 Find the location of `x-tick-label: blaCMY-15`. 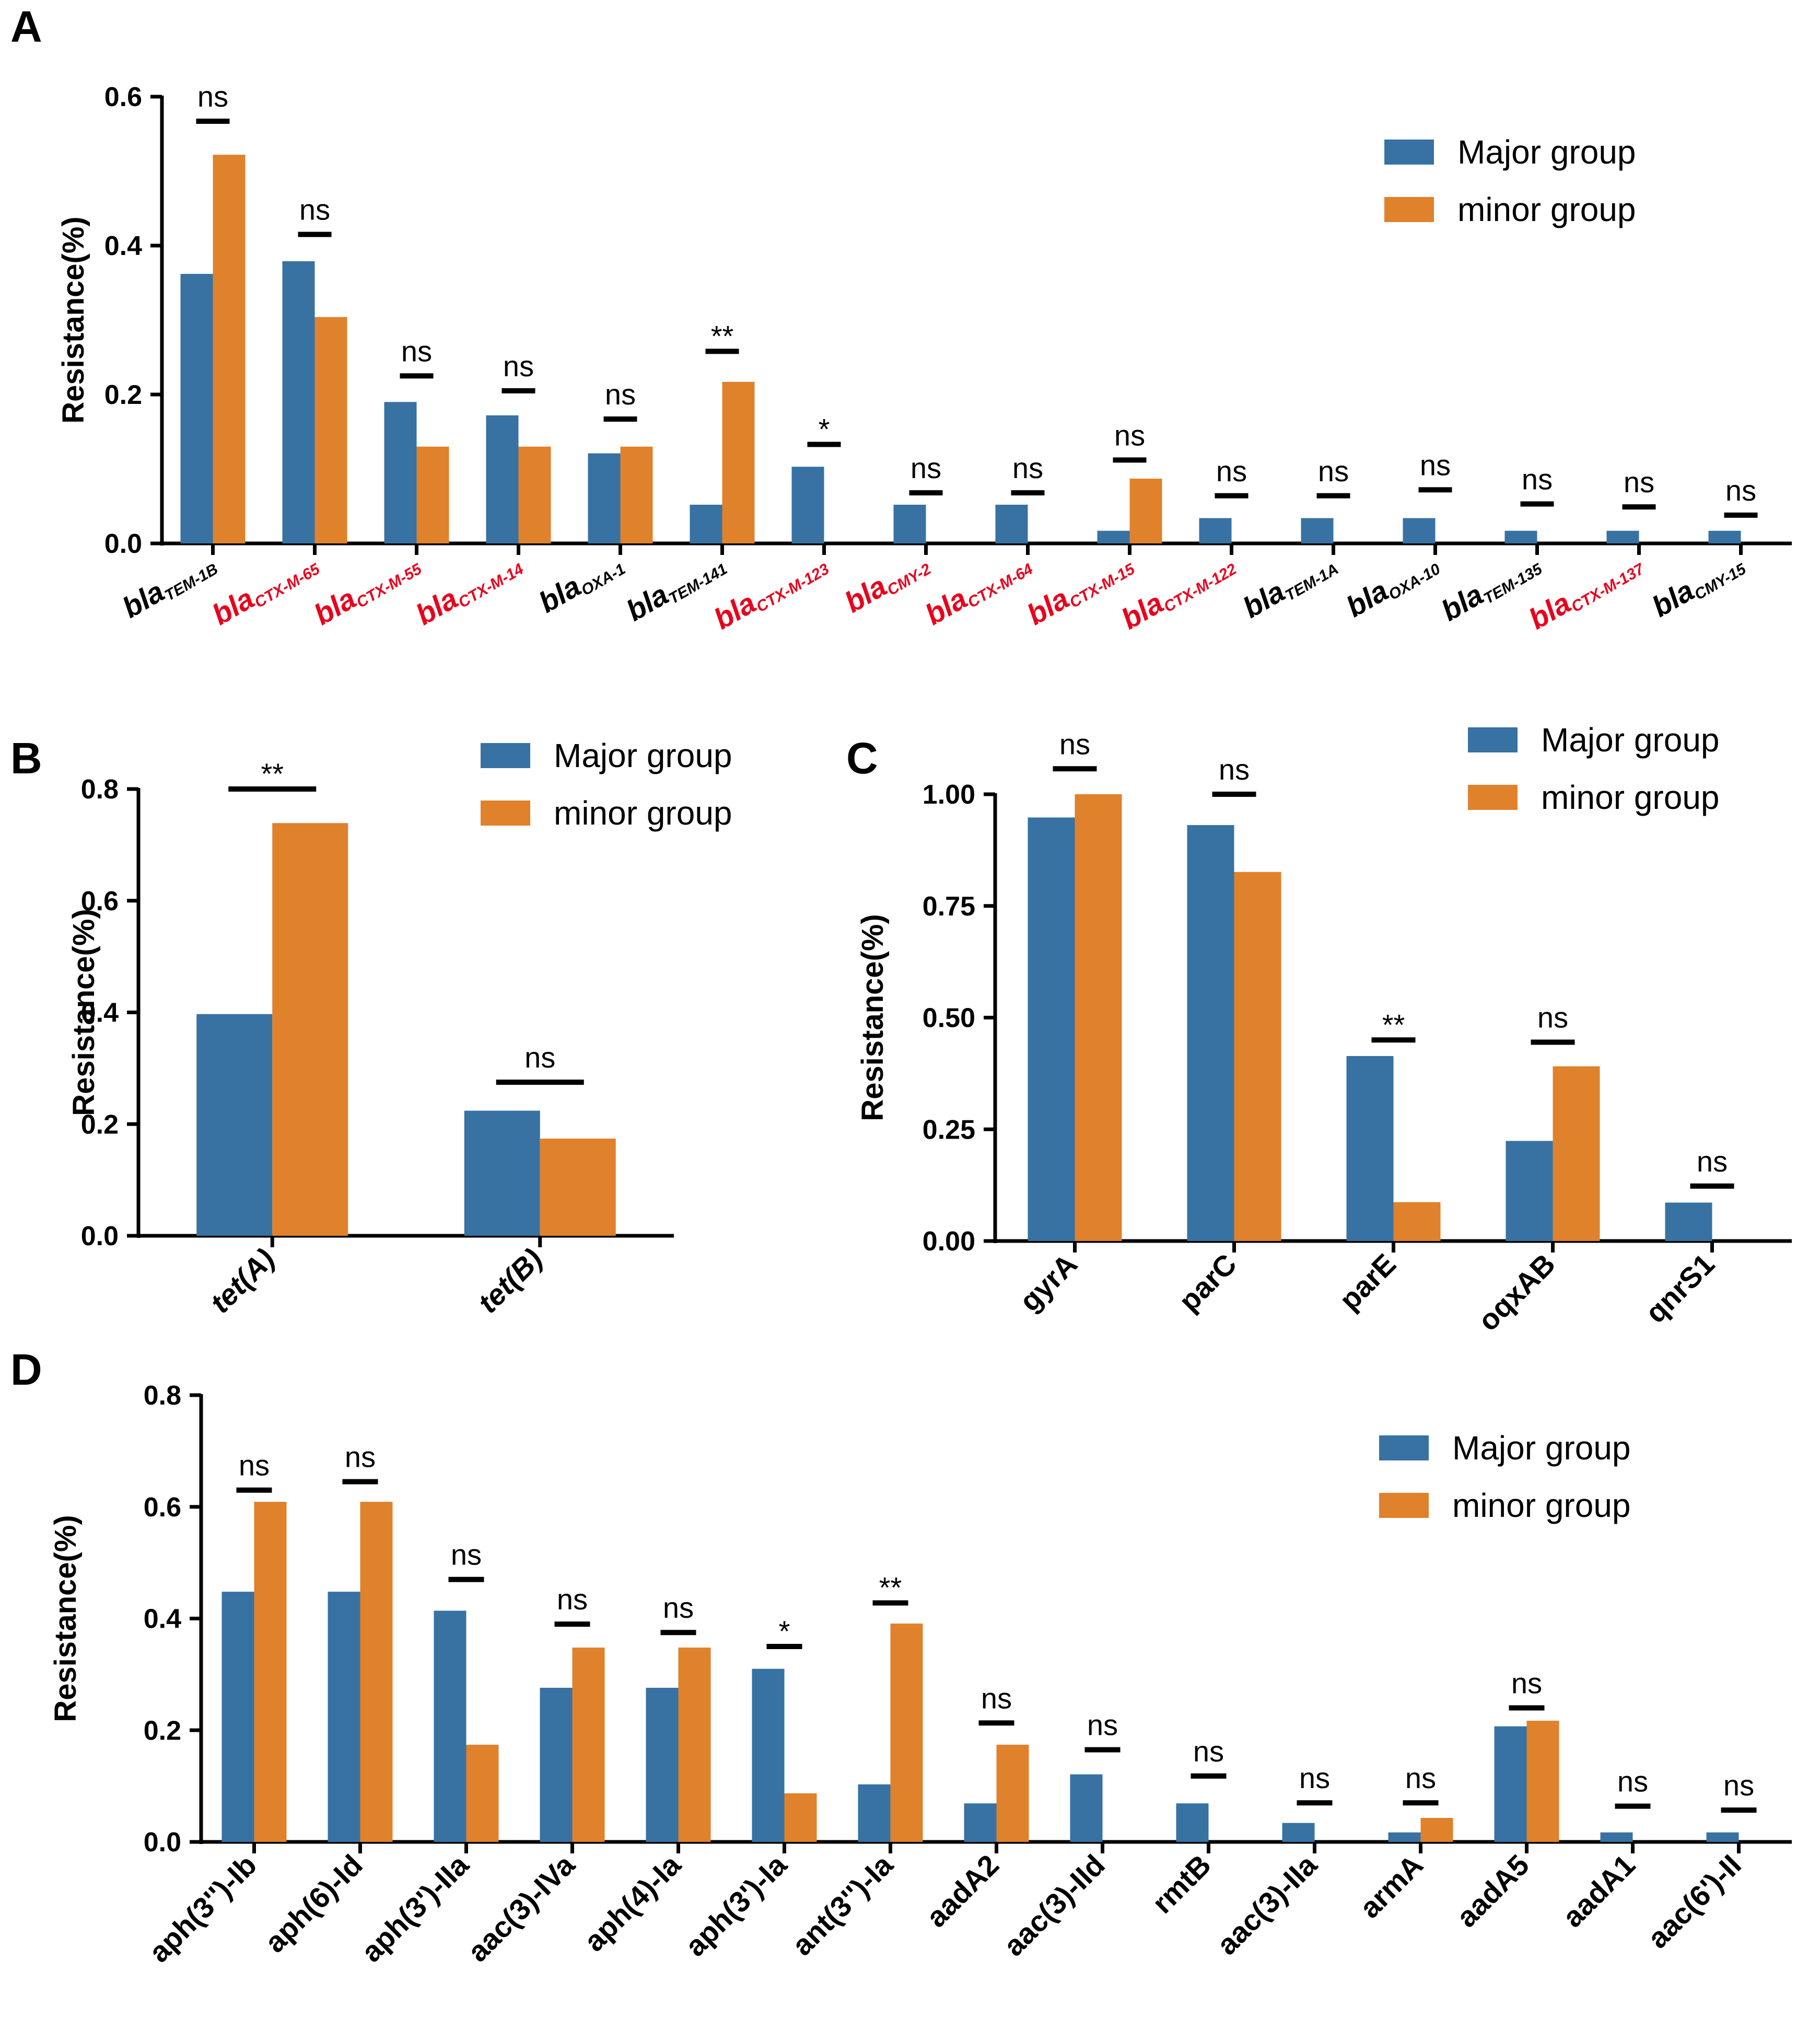

x-tick-label: blaCMY-15 is located at coordinates (1698, 584).